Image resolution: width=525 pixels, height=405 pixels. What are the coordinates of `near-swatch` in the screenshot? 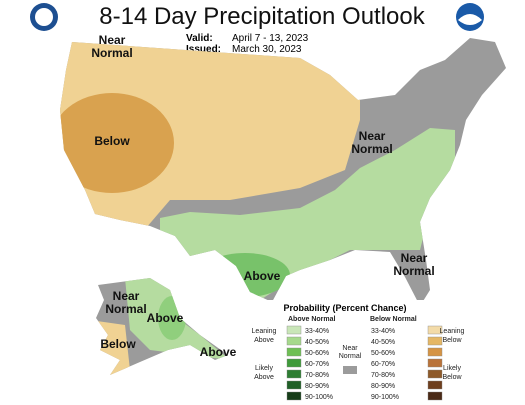 It's located at (350, 370).